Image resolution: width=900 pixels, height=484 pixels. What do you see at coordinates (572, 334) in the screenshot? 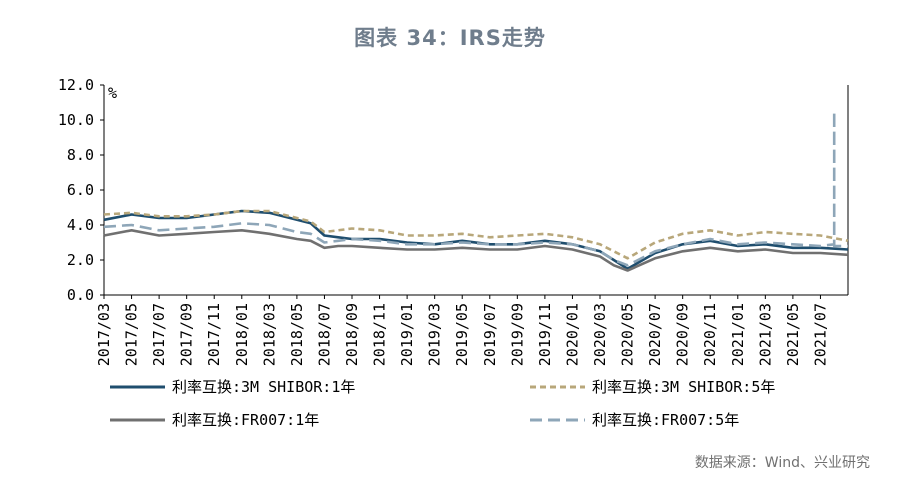
I see `x-tick-label: 2020/01` at bounding box center [572, 334].